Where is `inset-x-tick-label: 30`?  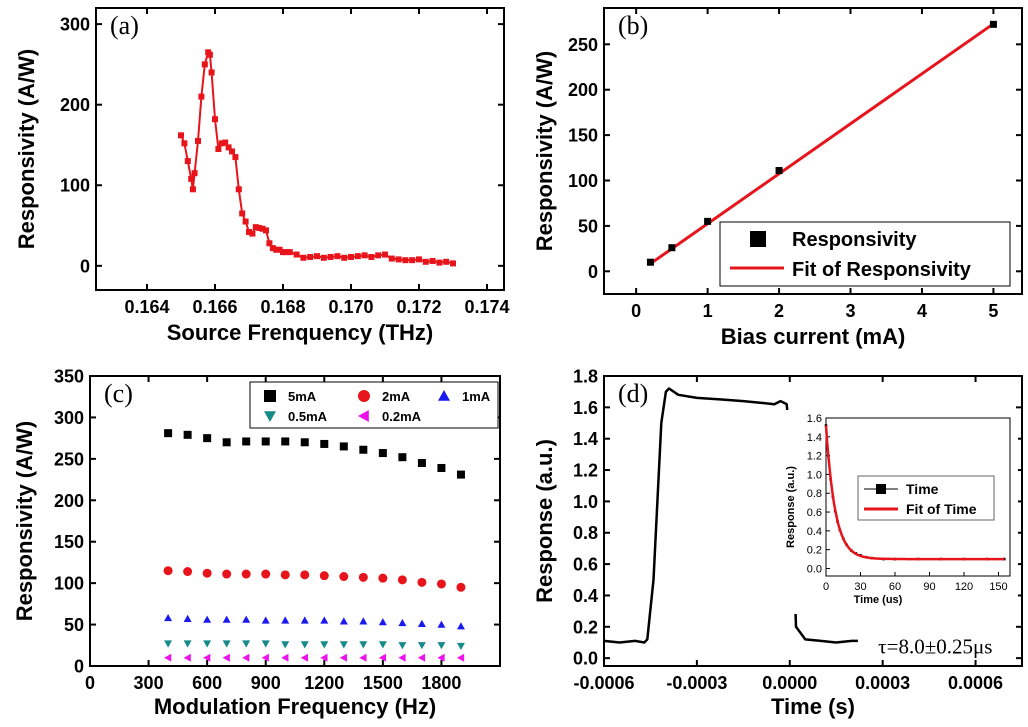 inset-x-tick-label: 30 is located at coordinates (860, 587).